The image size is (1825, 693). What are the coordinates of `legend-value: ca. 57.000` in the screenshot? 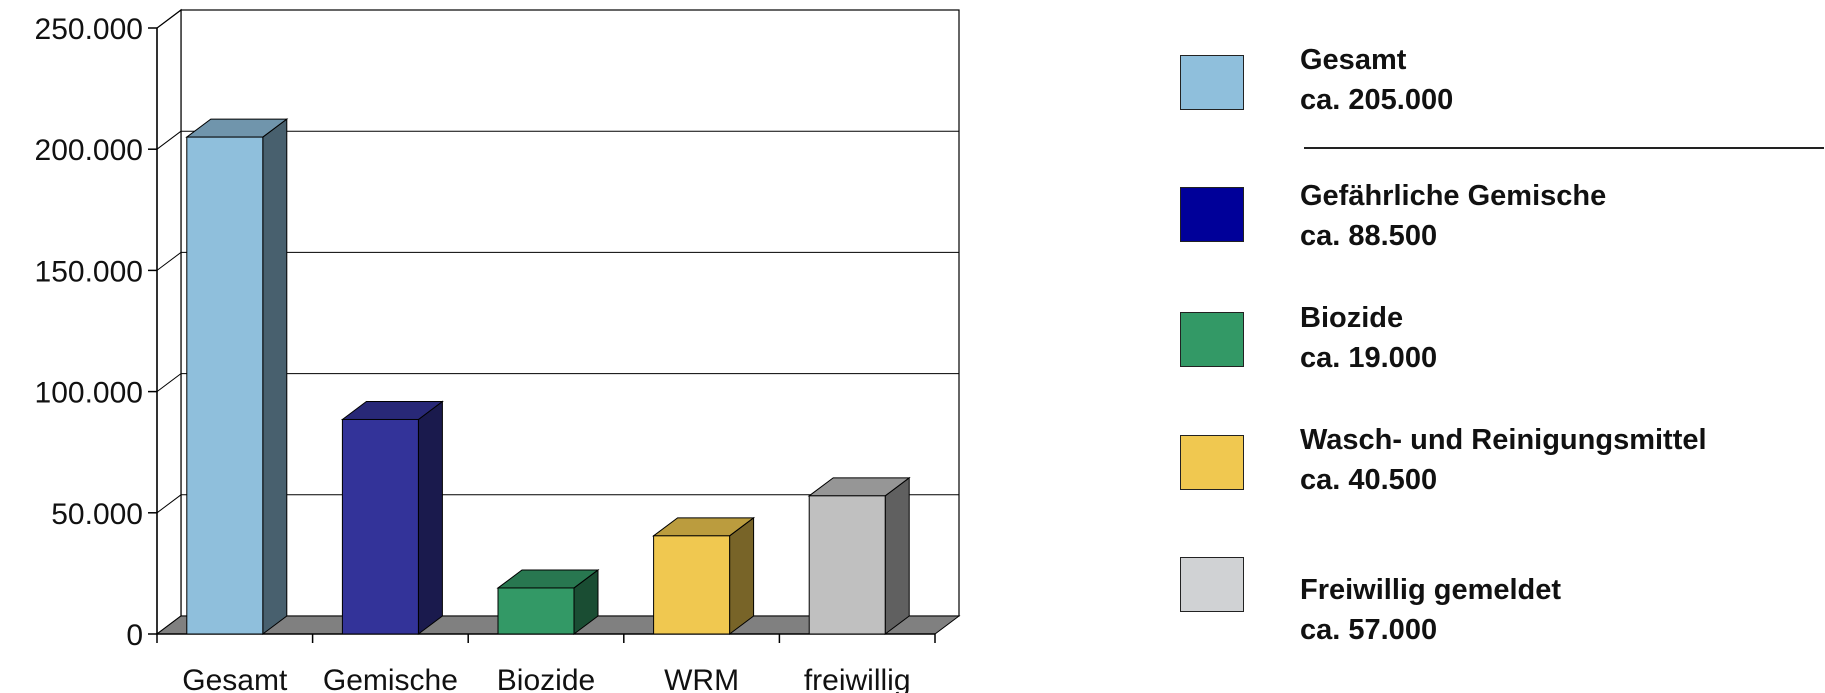 It's located at (1369, 630).